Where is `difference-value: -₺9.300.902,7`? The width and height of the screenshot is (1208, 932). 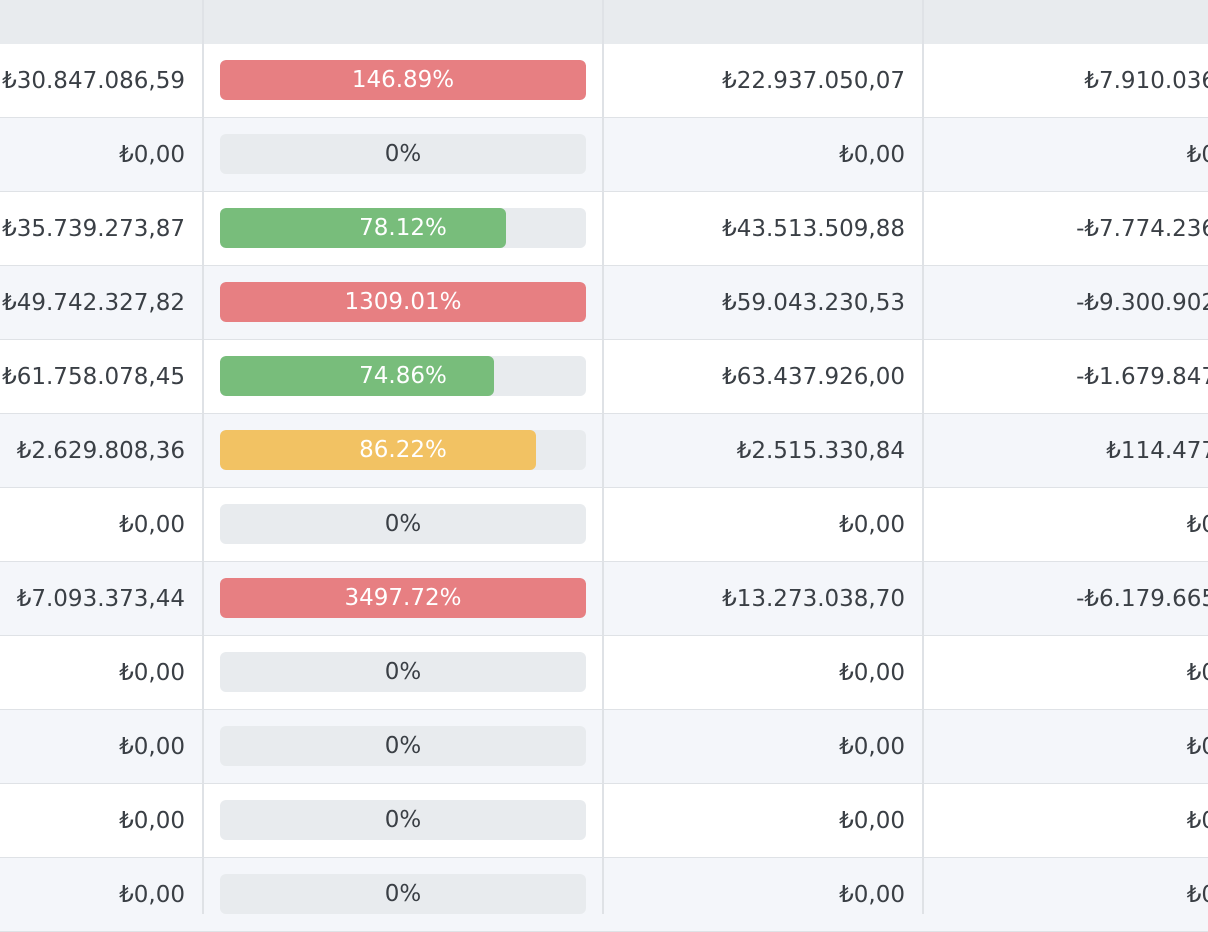 difference-value: -₺9.300.902,7 is located at coordinates (1142, 302).